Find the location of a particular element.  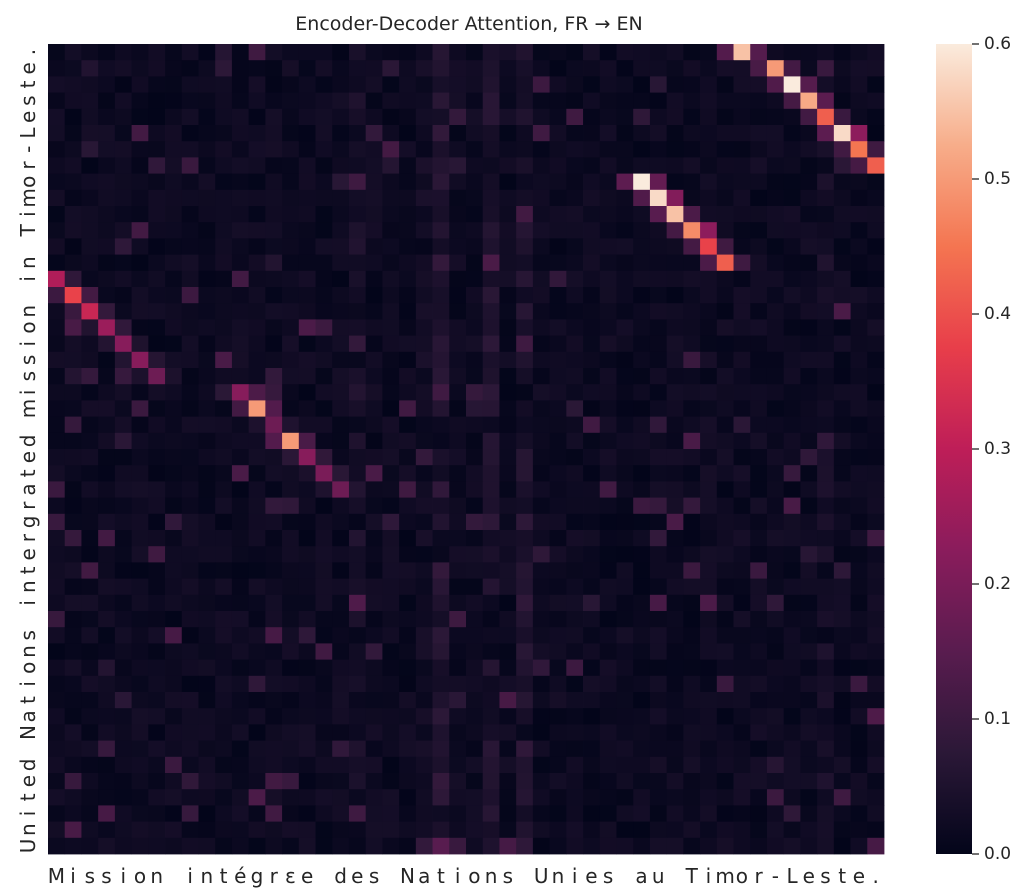

y-axis-token: r is located at coordinates (28, 505).